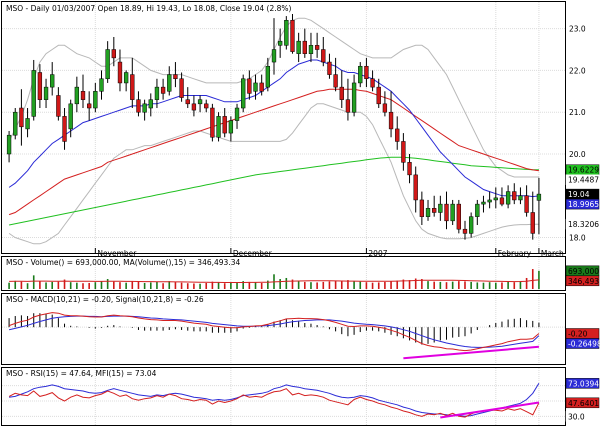  What do you see at coordinates (577, 29) in the screenshot?
I see `price-tick-label: 23.0` at bounding box center [577, 29].